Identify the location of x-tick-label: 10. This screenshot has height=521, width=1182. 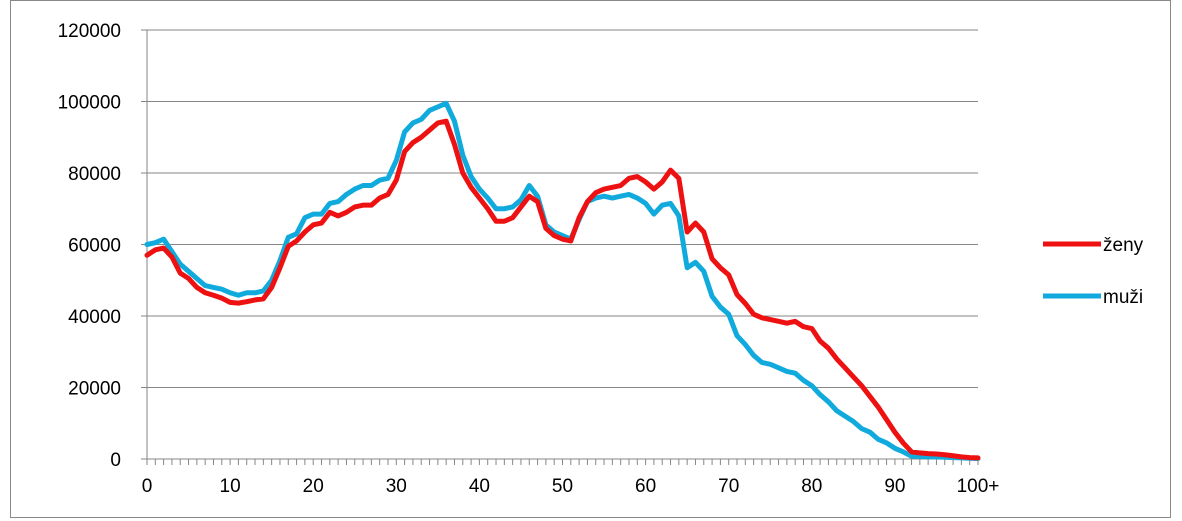
(230, 486).